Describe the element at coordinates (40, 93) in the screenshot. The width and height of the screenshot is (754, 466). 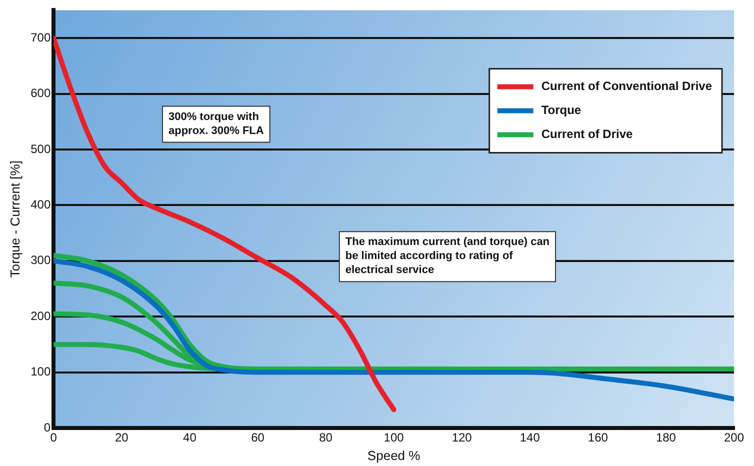
I see `y-tick-label: 600` at that location.